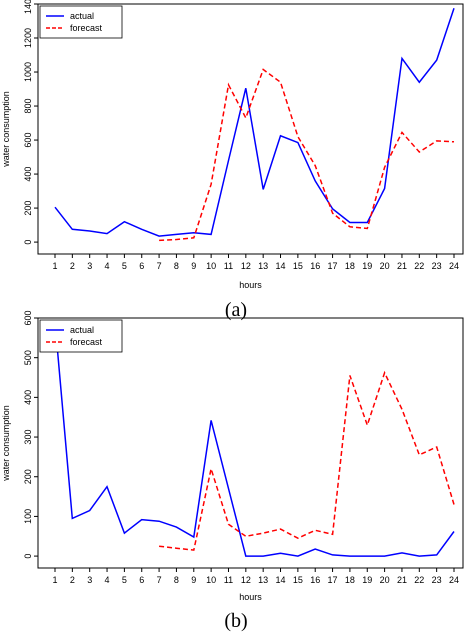 This screenshot has height=633, width=474. Describe the element at coordinates (28, 7) in the screenshot. I see `y-tick-label: 1400` at that location.